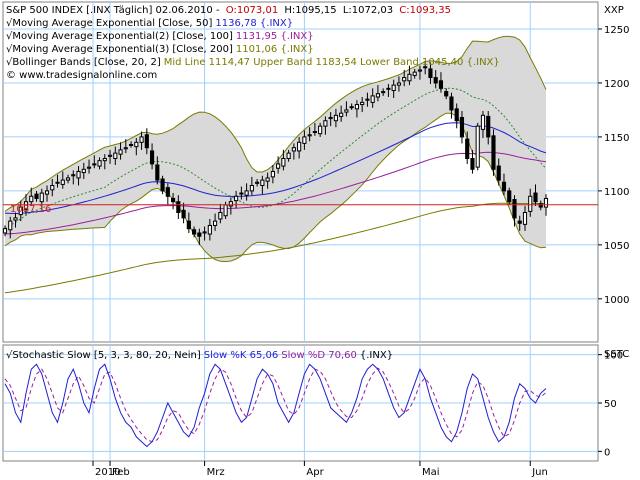 The image size is (640, 480). I want to click on price-ytick-label-2: 1100, so click(616, 192).